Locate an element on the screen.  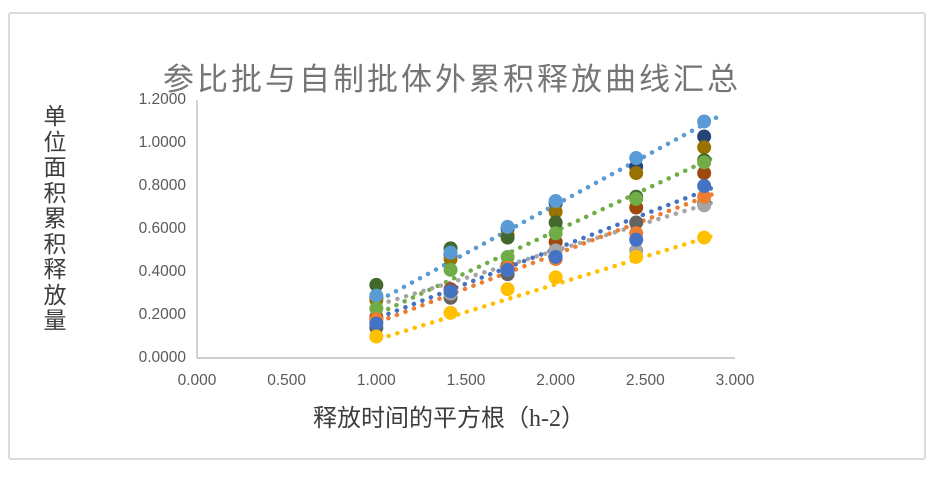
series-dark-yellow is located at coordinates (540, 223).